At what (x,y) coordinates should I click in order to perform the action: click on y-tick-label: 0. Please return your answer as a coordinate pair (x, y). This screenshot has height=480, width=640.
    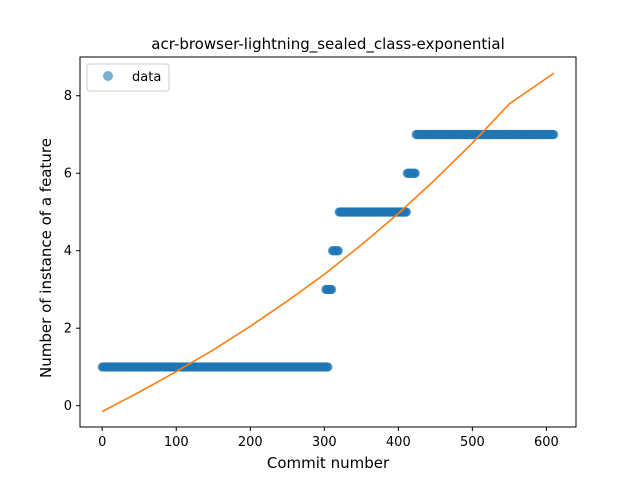
    Looking at the image, I should click on (68, 406).